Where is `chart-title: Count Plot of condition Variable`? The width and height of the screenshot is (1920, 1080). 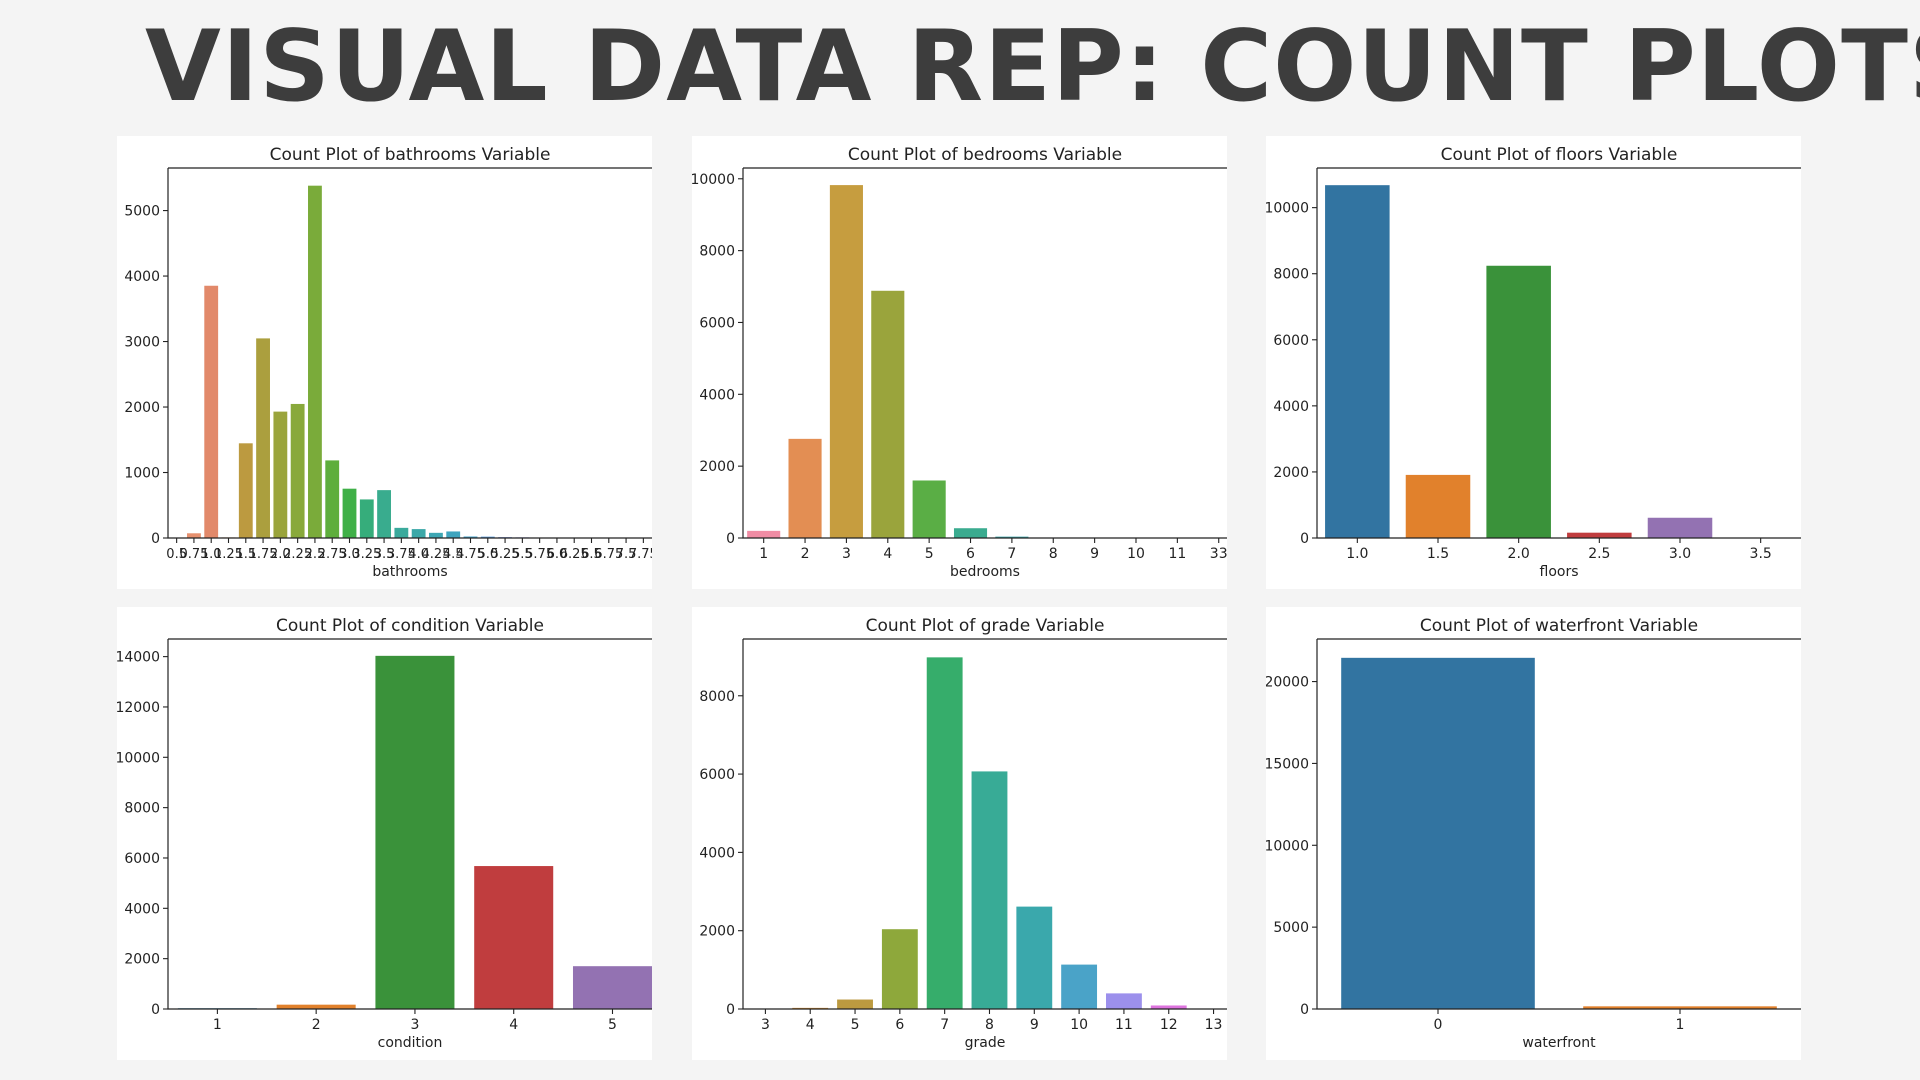 chart-title: Count Plot of condition Variable is located at coordinates (410, 626).